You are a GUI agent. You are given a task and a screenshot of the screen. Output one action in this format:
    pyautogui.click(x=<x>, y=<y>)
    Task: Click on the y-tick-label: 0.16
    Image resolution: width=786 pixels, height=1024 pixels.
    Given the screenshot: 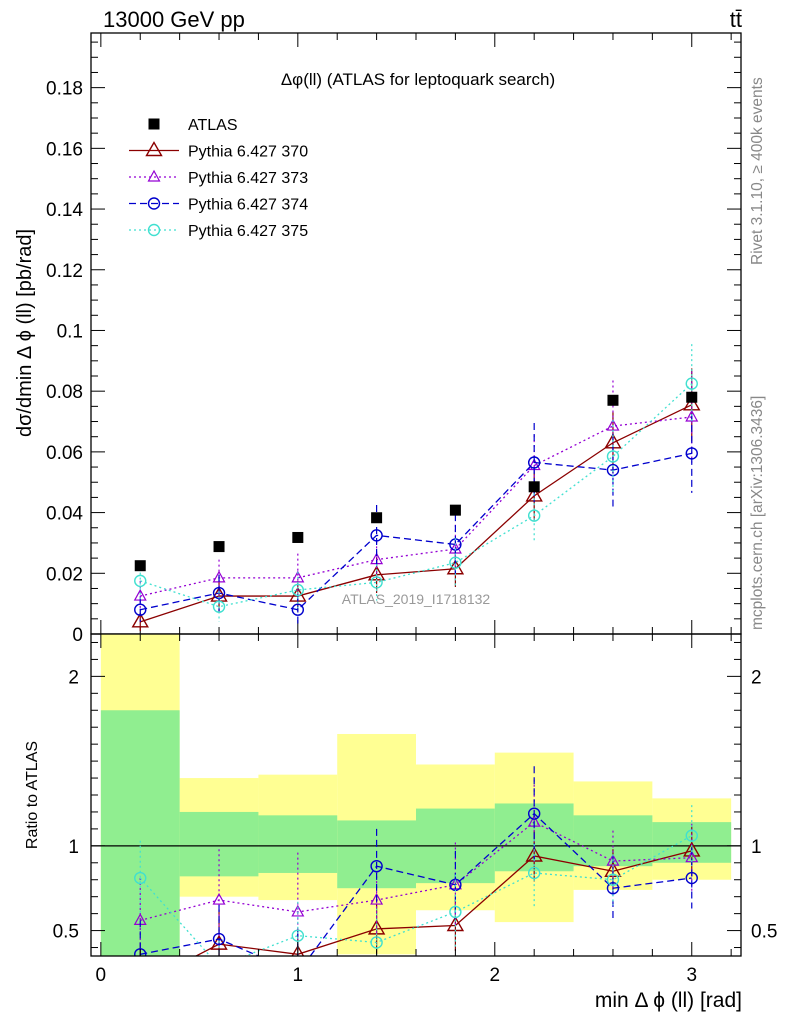 What is the action you would take?
    pyautogui.click(x=64, y=149)
    